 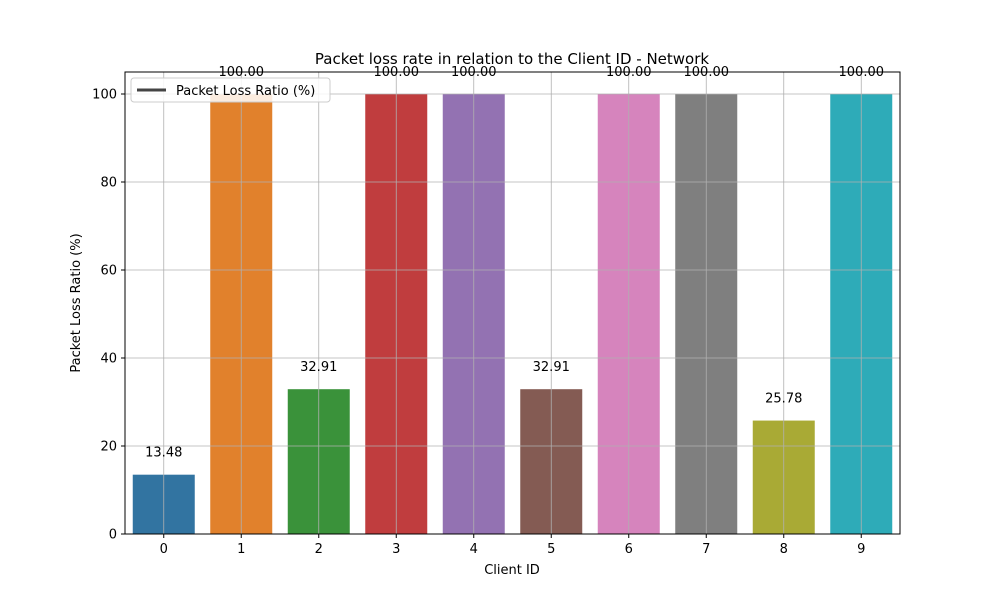 I want to click on x-tick-label-7: 7, so click(x=706, y=549).